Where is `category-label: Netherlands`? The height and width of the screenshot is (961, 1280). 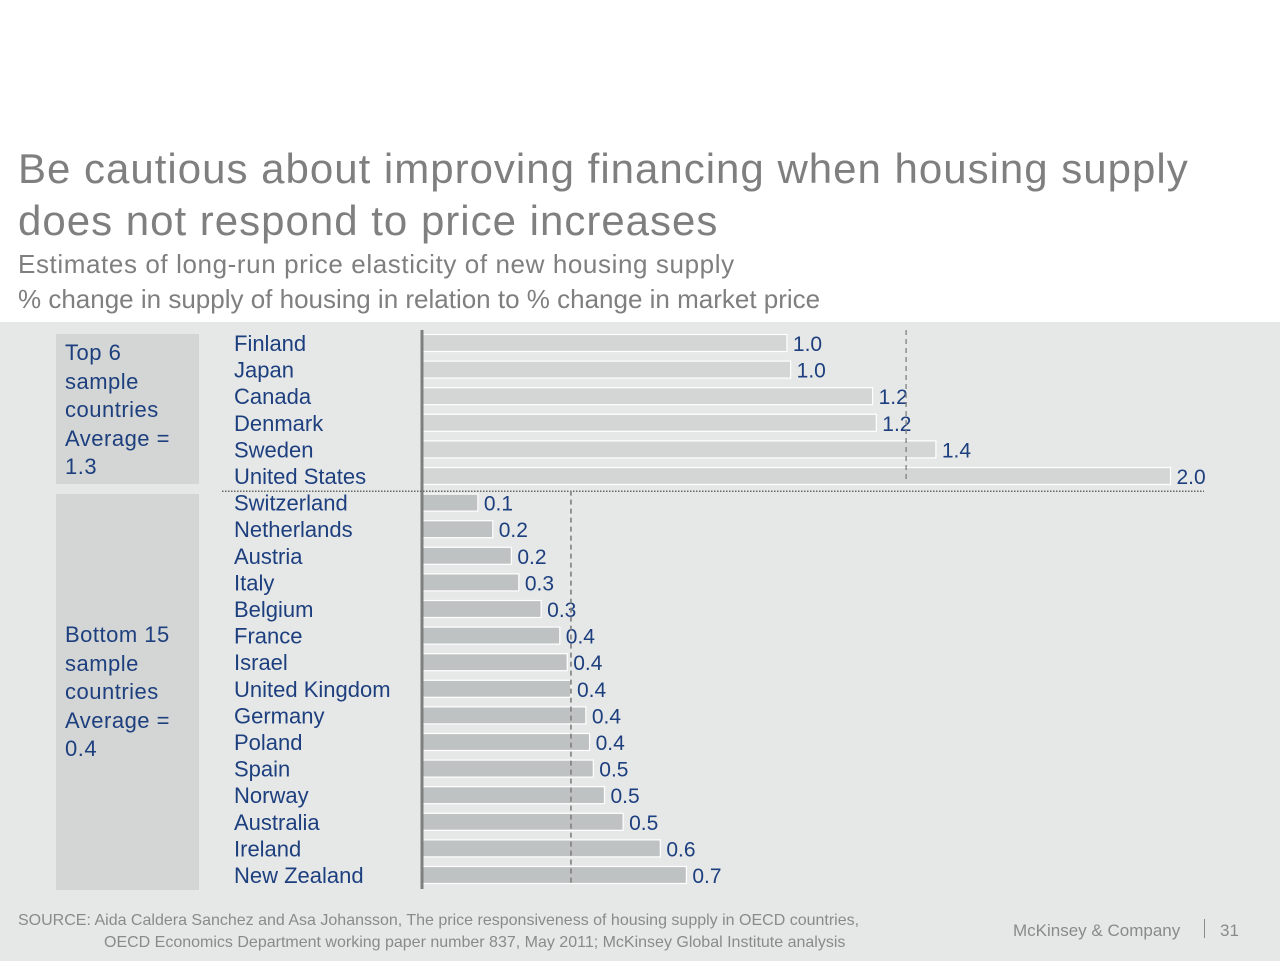 category-label: Netherlands is located at coordinates (293, 529).